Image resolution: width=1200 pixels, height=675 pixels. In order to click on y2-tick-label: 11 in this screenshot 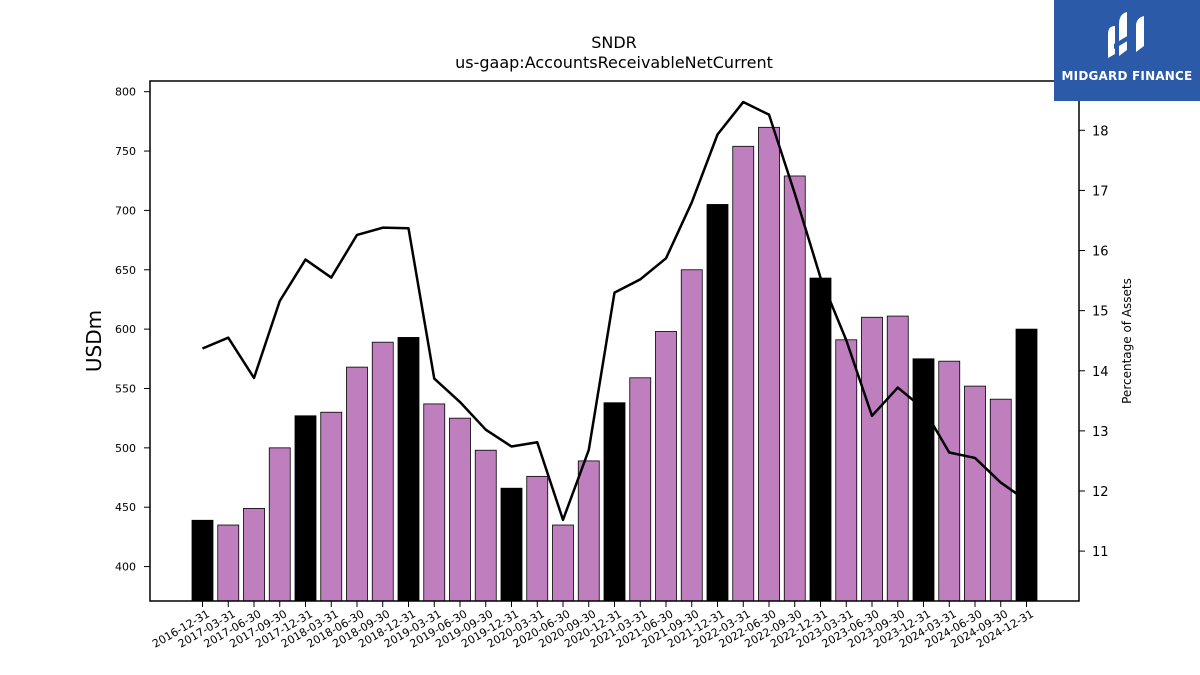, I will do `click(1100, 552)`.